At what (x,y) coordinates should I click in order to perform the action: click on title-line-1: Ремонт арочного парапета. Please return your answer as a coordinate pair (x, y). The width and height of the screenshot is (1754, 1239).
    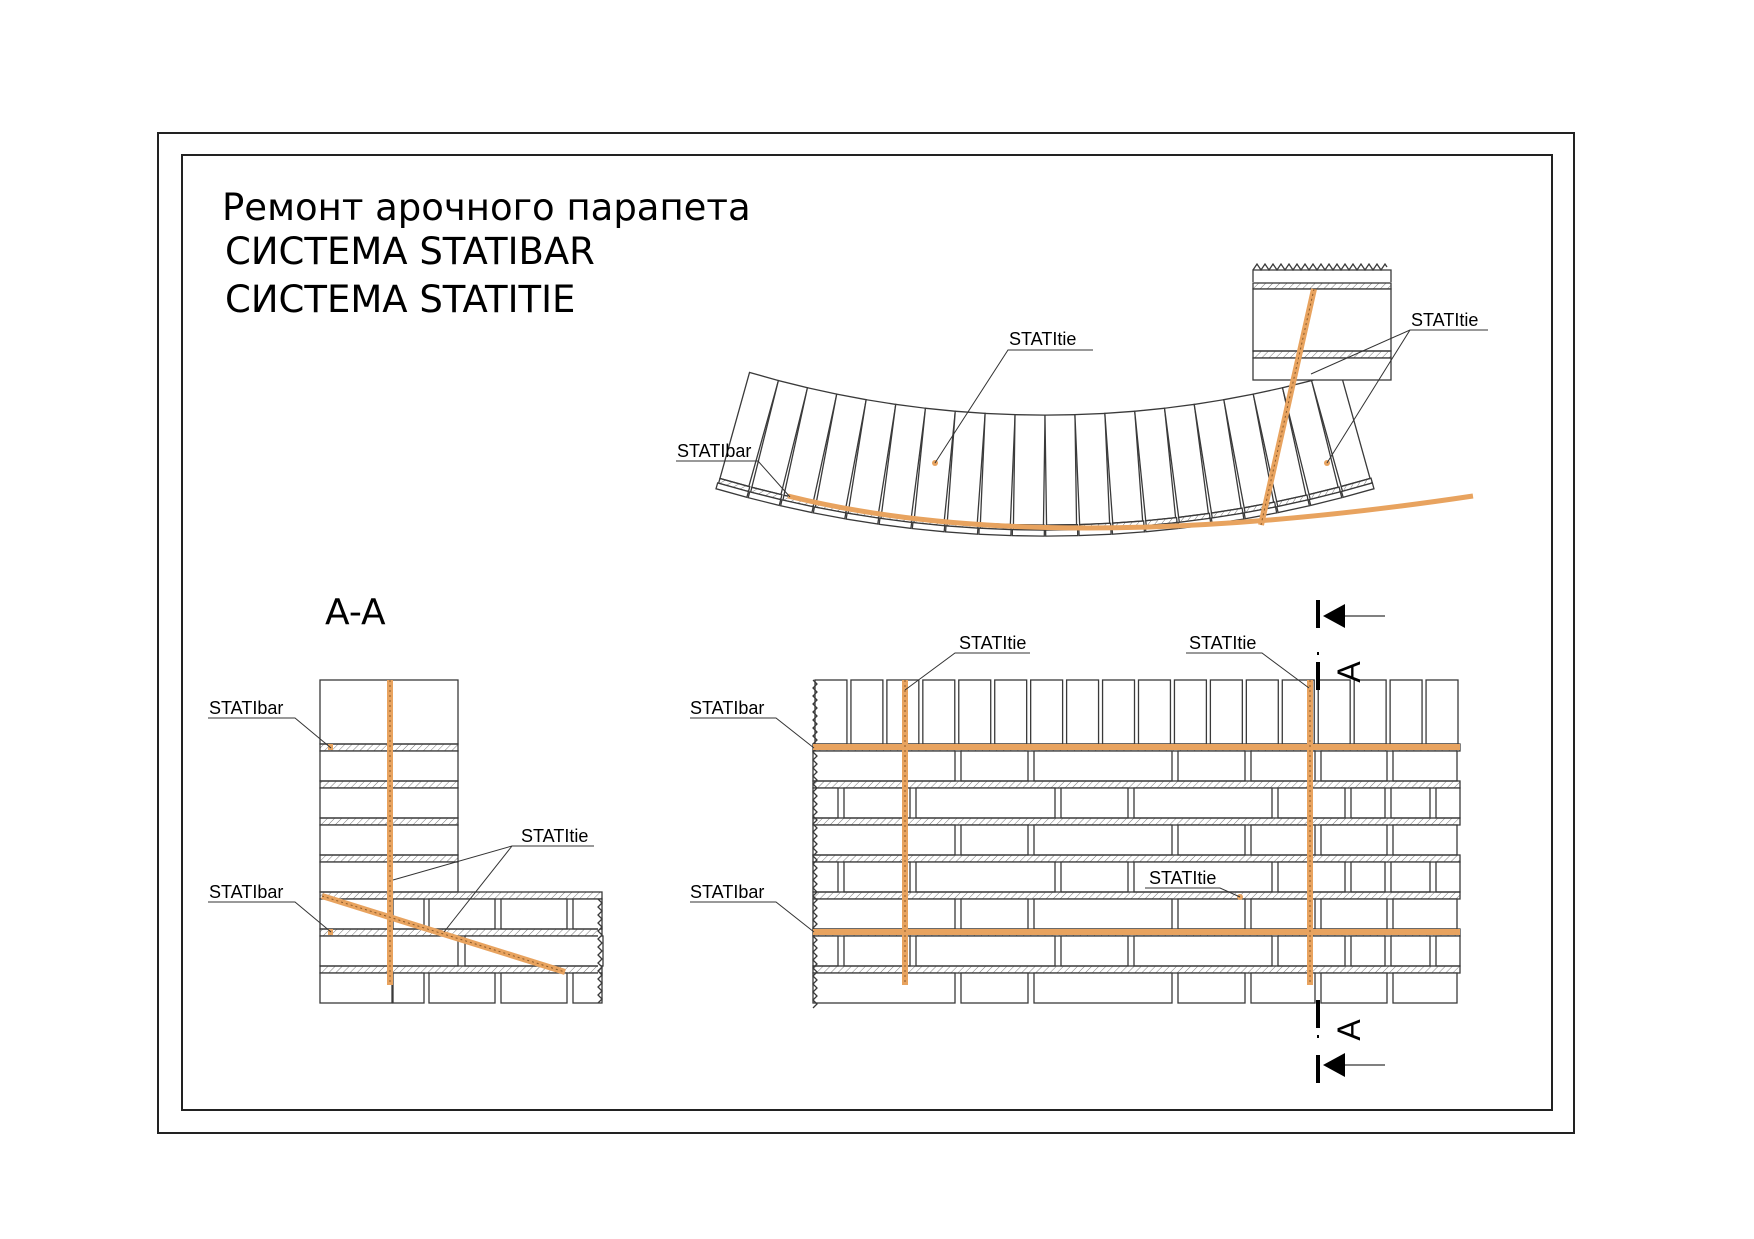
    Looking at the image, I should click on (486, 207).